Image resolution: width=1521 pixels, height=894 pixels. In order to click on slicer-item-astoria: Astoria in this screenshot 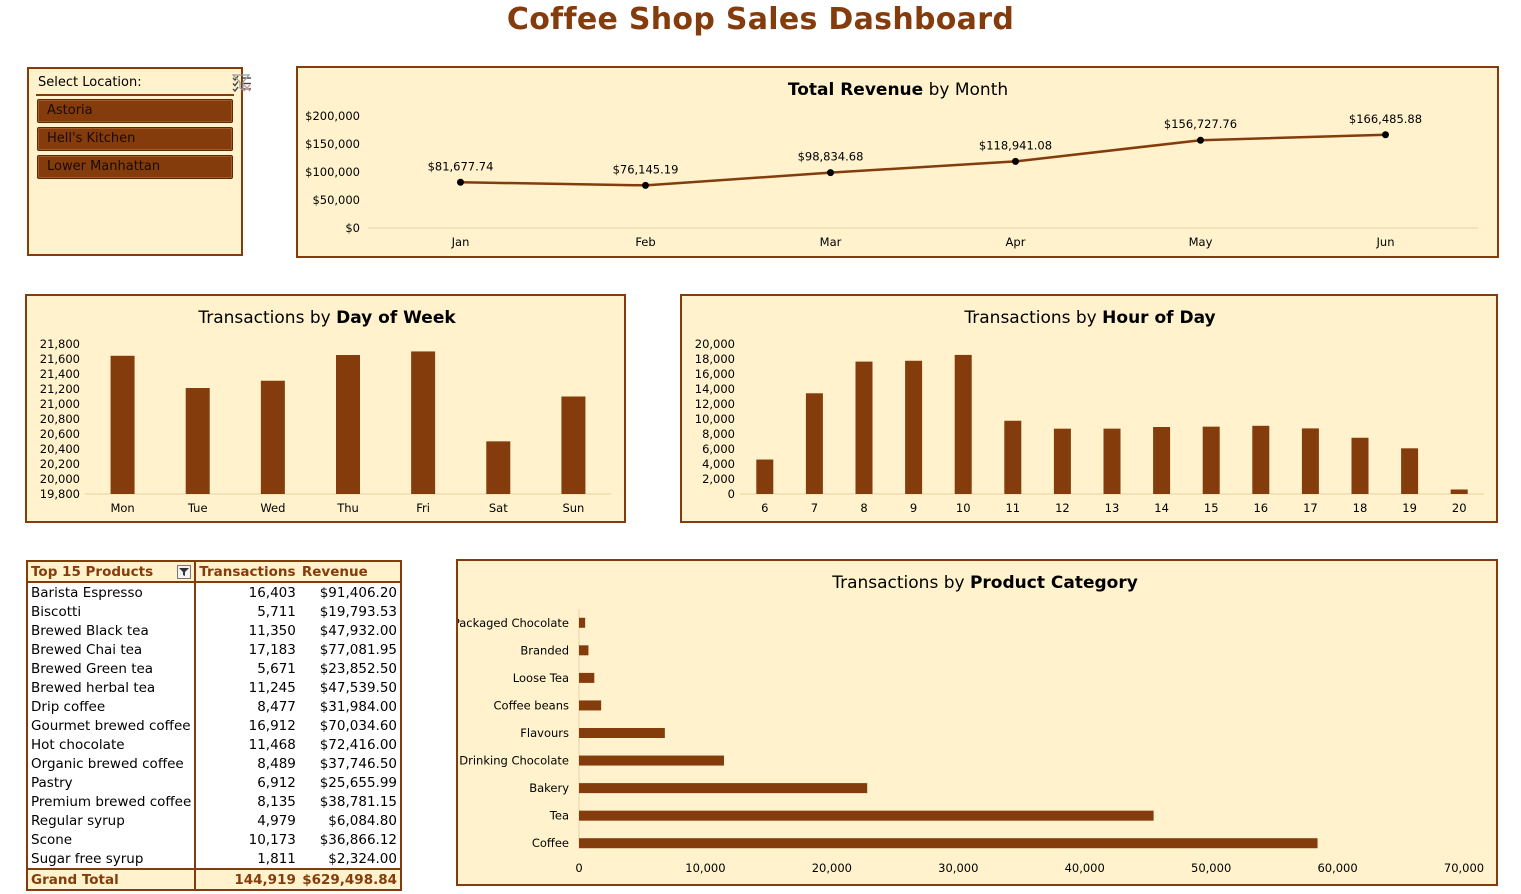, I will do `click(135, 111)`.